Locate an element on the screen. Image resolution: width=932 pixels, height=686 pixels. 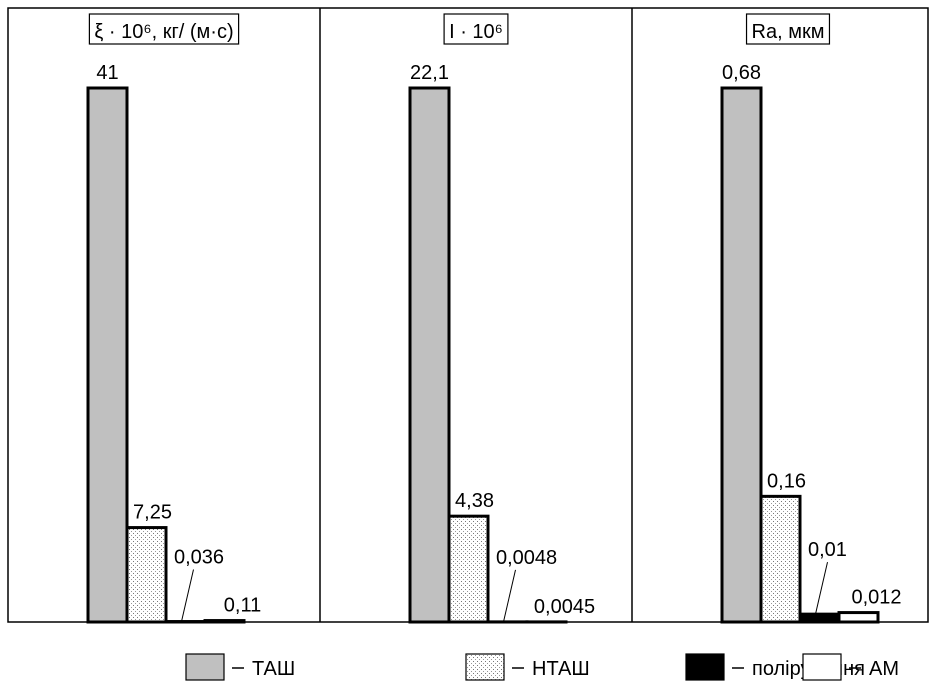
data-label: 7,25 is located at coordinates (152, 513).